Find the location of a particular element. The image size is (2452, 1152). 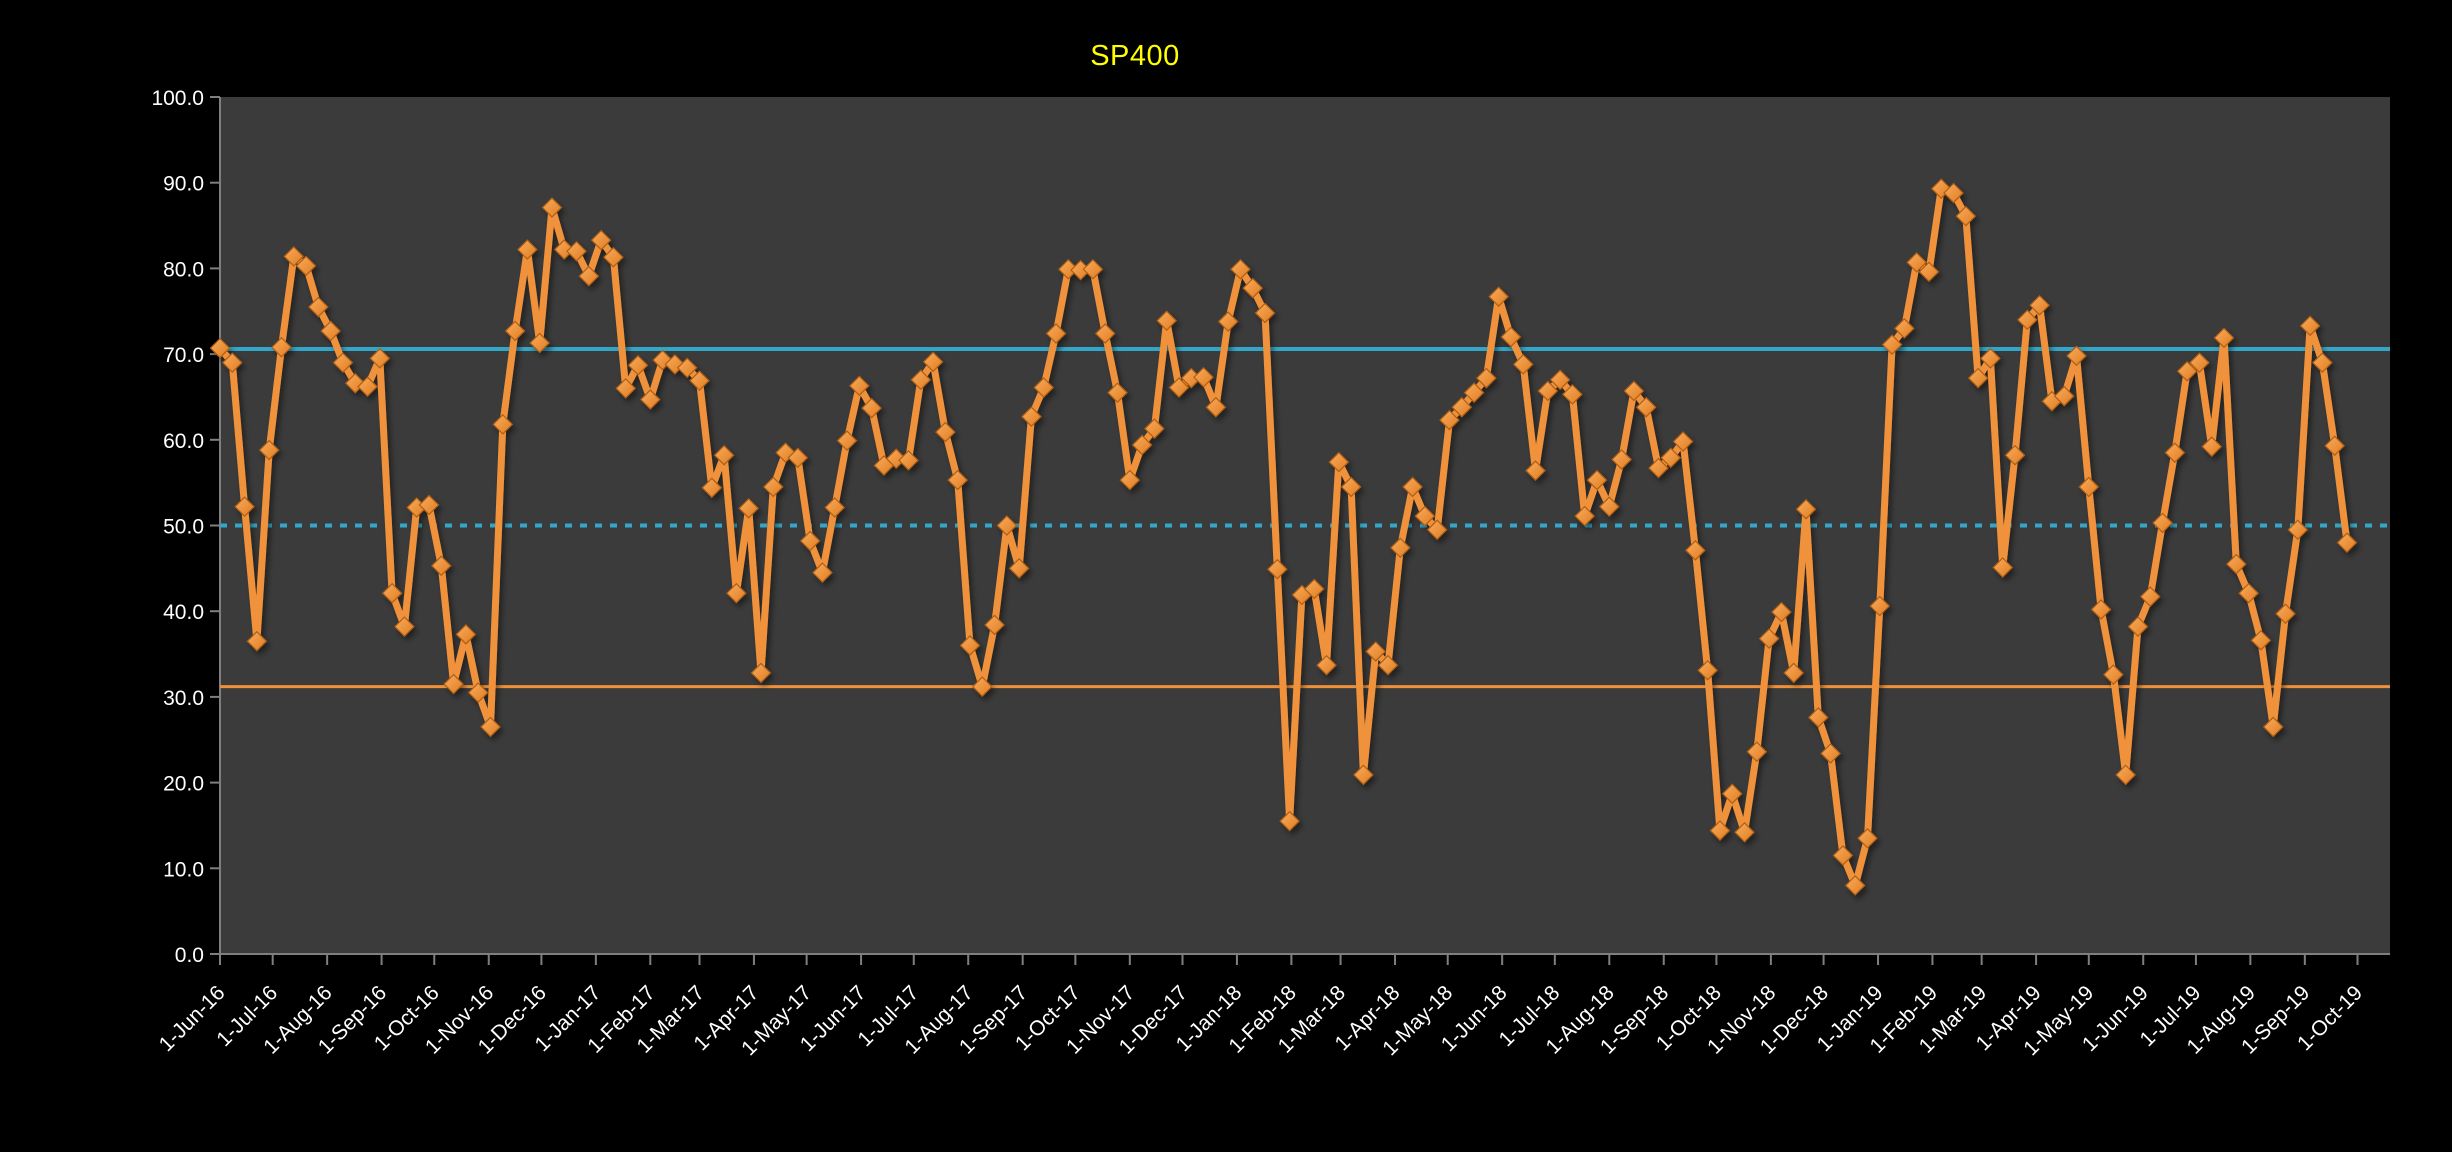

y-axis-tick-label: 30.0 is located at coordinates (183, 698).